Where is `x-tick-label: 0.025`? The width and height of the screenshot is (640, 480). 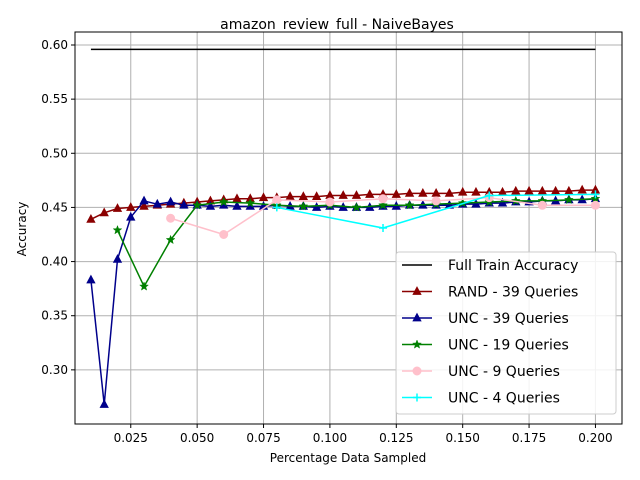 x-tick-label: 0.025 is located at coordinates (131, 438).